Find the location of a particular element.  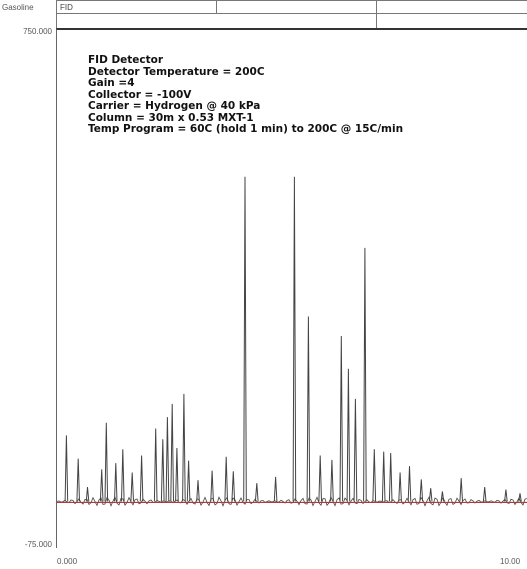

detector-tag: FID is located at coordinates (66, 7).